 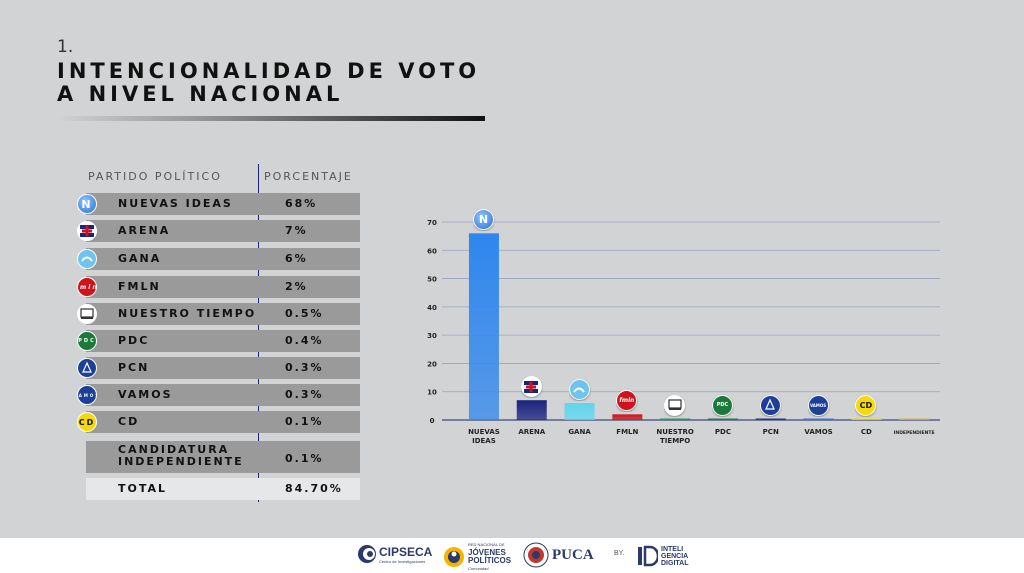 What do you see at coordinates (487, 552) in the screenshot?
I see `jovenes-text: JÓVENES` at bounding box center [487, 552].